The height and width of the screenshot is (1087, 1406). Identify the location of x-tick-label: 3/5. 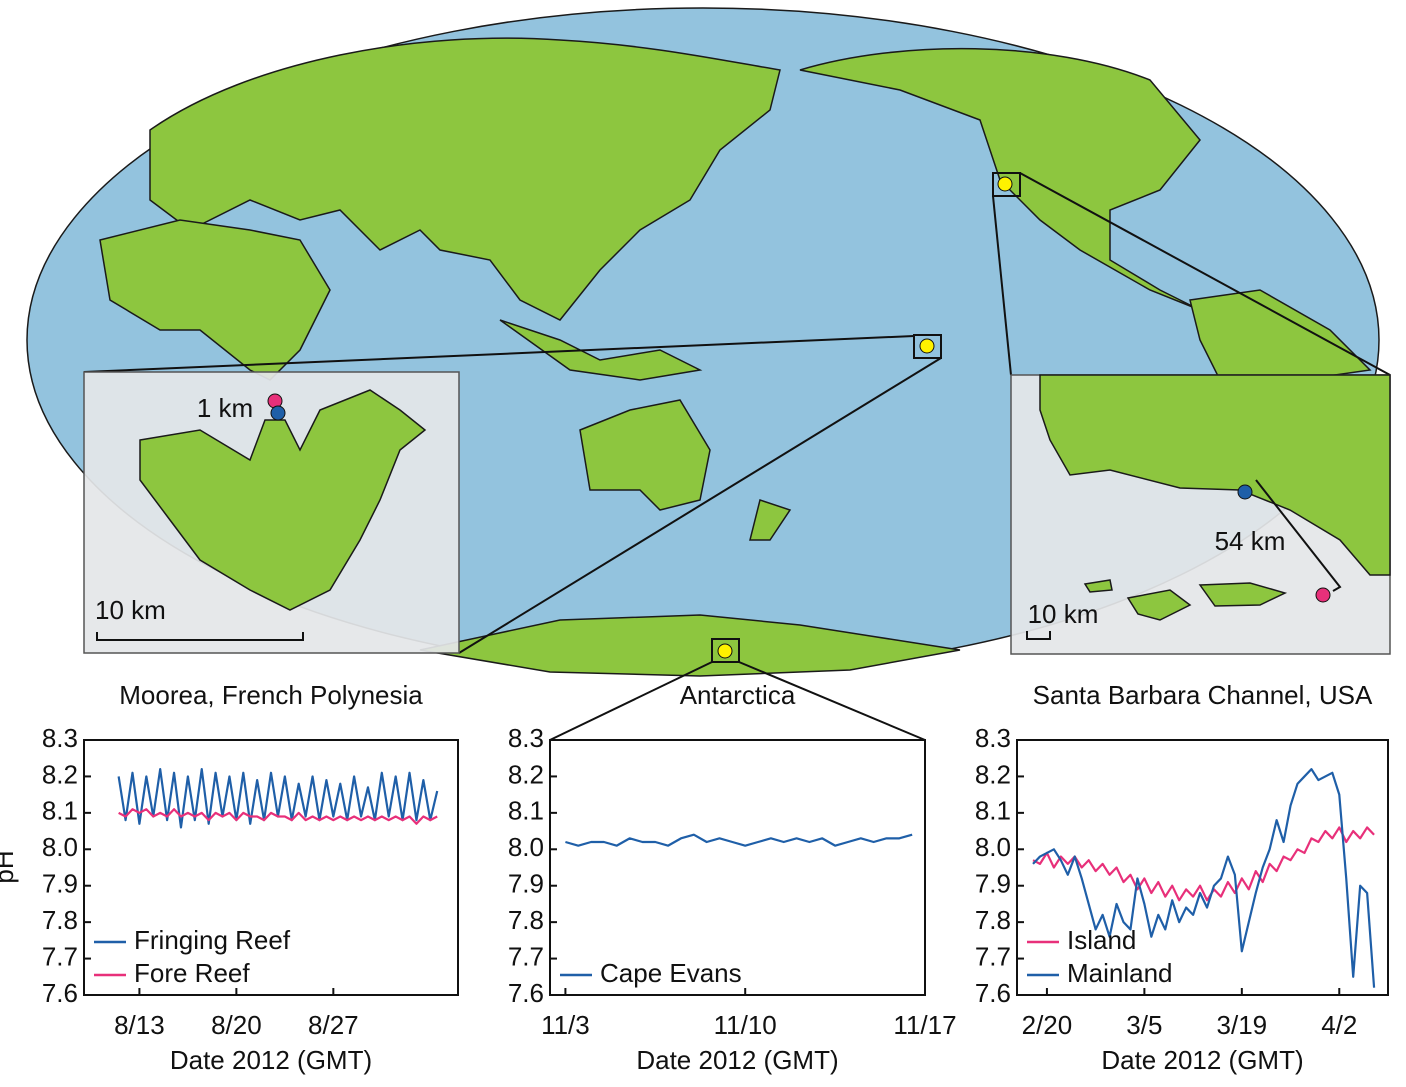
(1144, 1025).